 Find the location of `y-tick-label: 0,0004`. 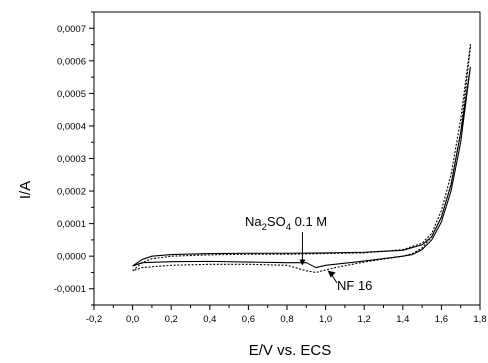

y-tick-label: 0,0004 is located at coordinates (71, 126).